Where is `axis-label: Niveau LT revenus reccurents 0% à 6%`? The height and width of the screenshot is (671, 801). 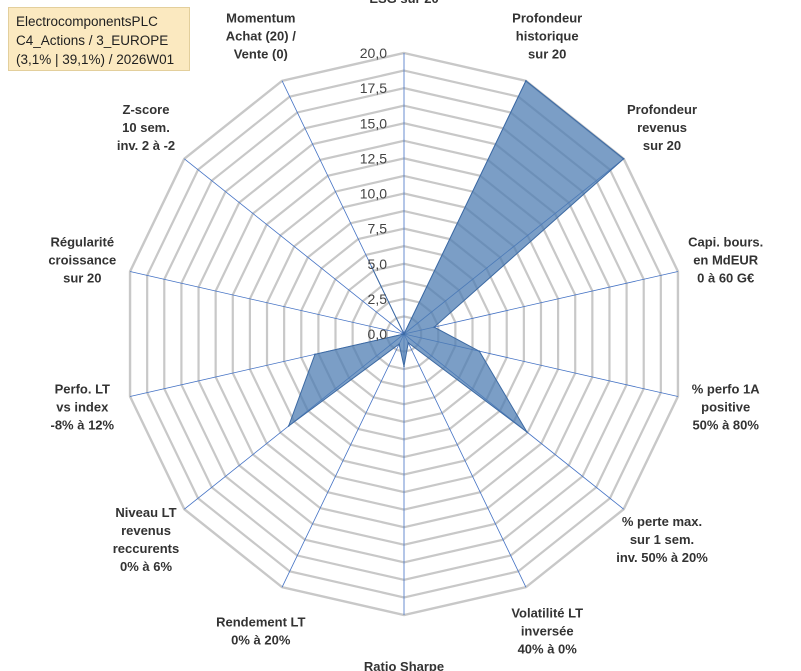
axis-label: Niveau LT revenus reccurents 0% à 6% is located at coordinates (146, 539).